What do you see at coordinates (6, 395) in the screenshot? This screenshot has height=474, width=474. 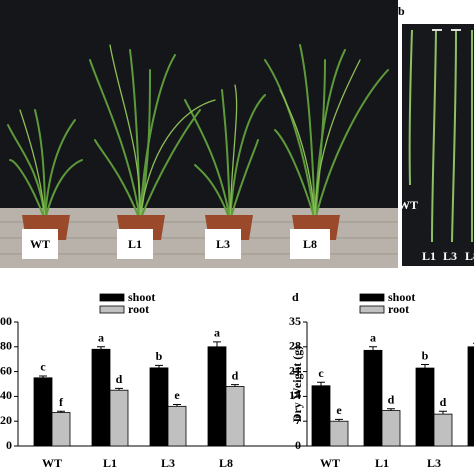 I see `y-tick-label: 40` at bounding box center [6, 395].